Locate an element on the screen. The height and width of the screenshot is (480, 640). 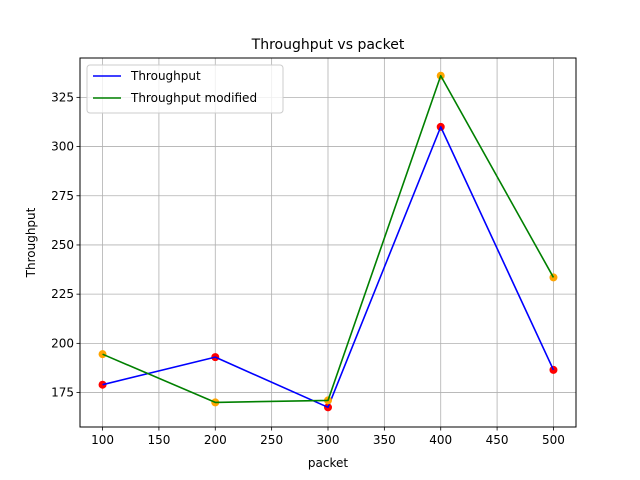
x-tick-label: 100 is located at coordinates (102, 440).